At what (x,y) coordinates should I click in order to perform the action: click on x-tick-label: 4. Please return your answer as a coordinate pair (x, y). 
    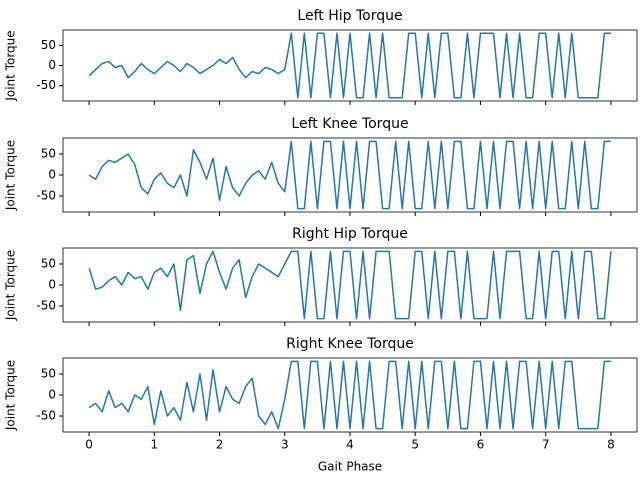
    Looking at the image, I should click on (350, 445).